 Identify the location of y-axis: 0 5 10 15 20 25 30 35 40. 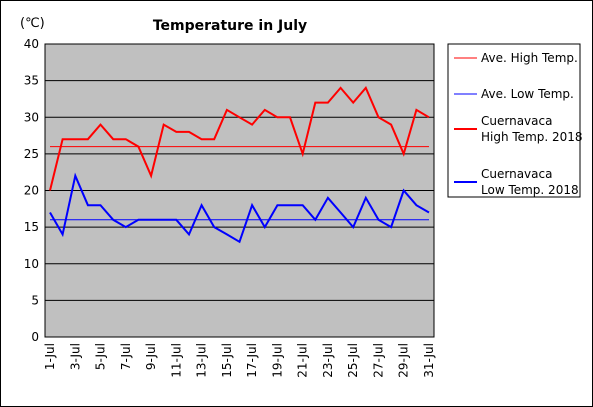
(31, 190).